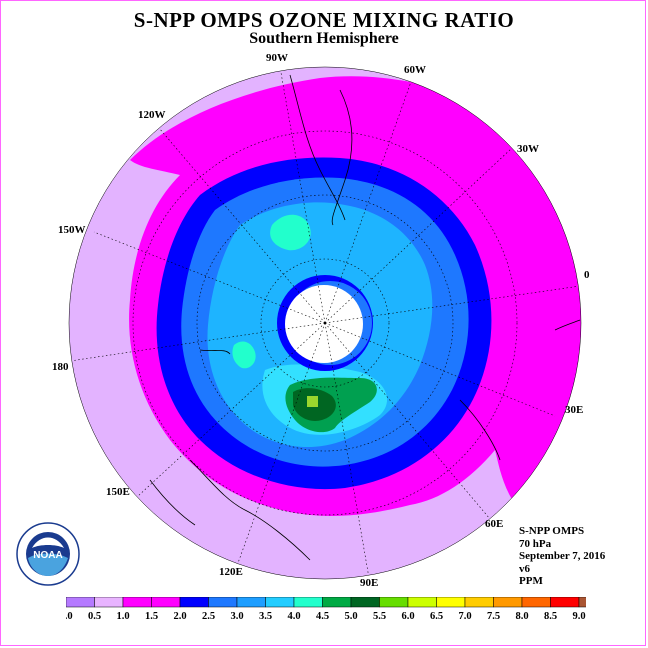 The height and width of the screenshot is (648, 648). What do you see at coordinates (578, 616) in the screenshot?
I see `colorbar-tick-label: 9.0` at bounding box center [578, 616].